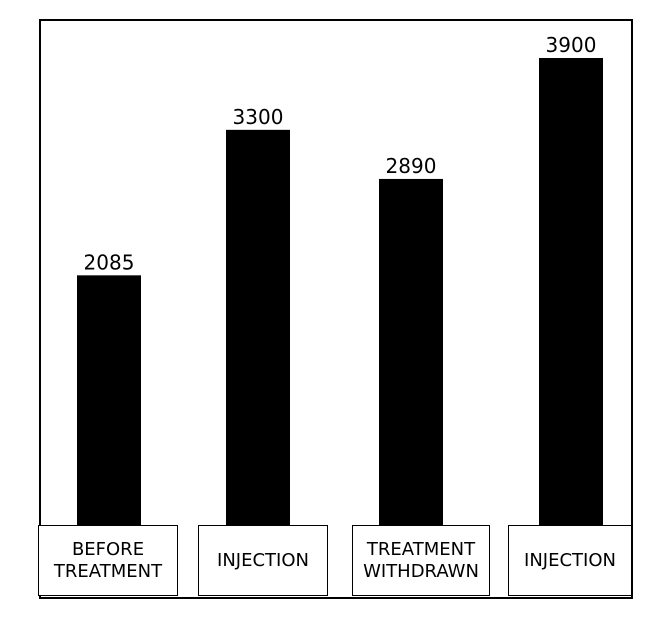 The image size is (665, 622). What do you see at coordinates (109, 262) in the screenshot?
I see `value-label: 2085` at bounding box center [109, 262].